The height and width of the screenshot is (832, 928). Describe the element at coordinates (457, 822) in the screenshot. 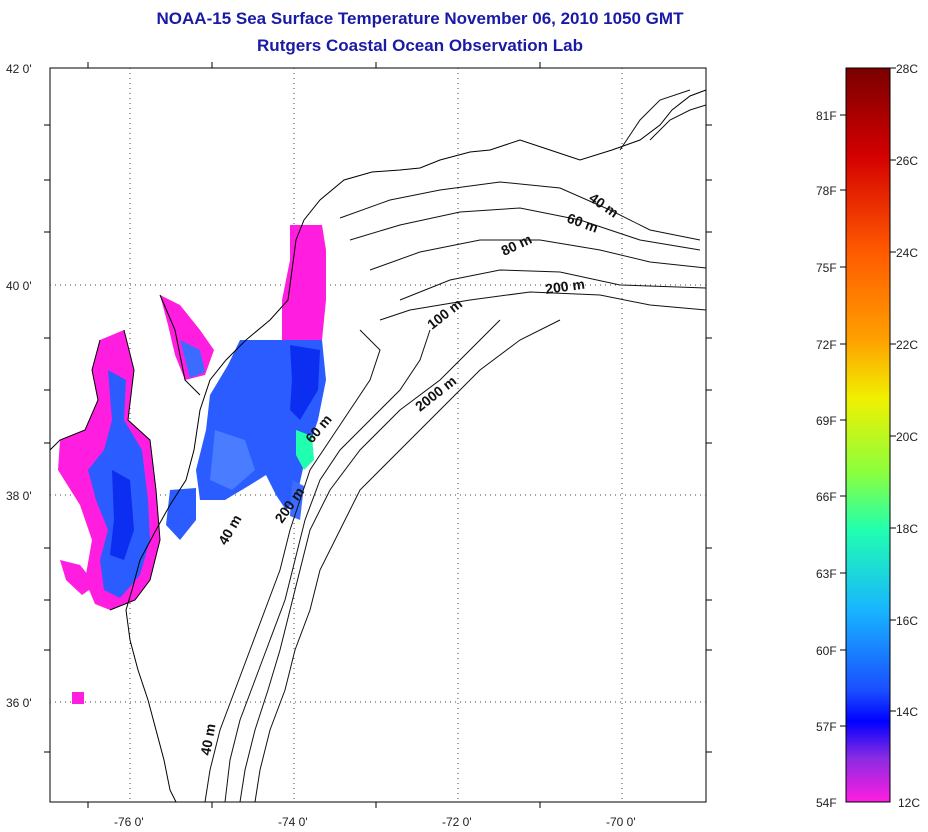

I see `lon-label-72: -72 0'` at that location.